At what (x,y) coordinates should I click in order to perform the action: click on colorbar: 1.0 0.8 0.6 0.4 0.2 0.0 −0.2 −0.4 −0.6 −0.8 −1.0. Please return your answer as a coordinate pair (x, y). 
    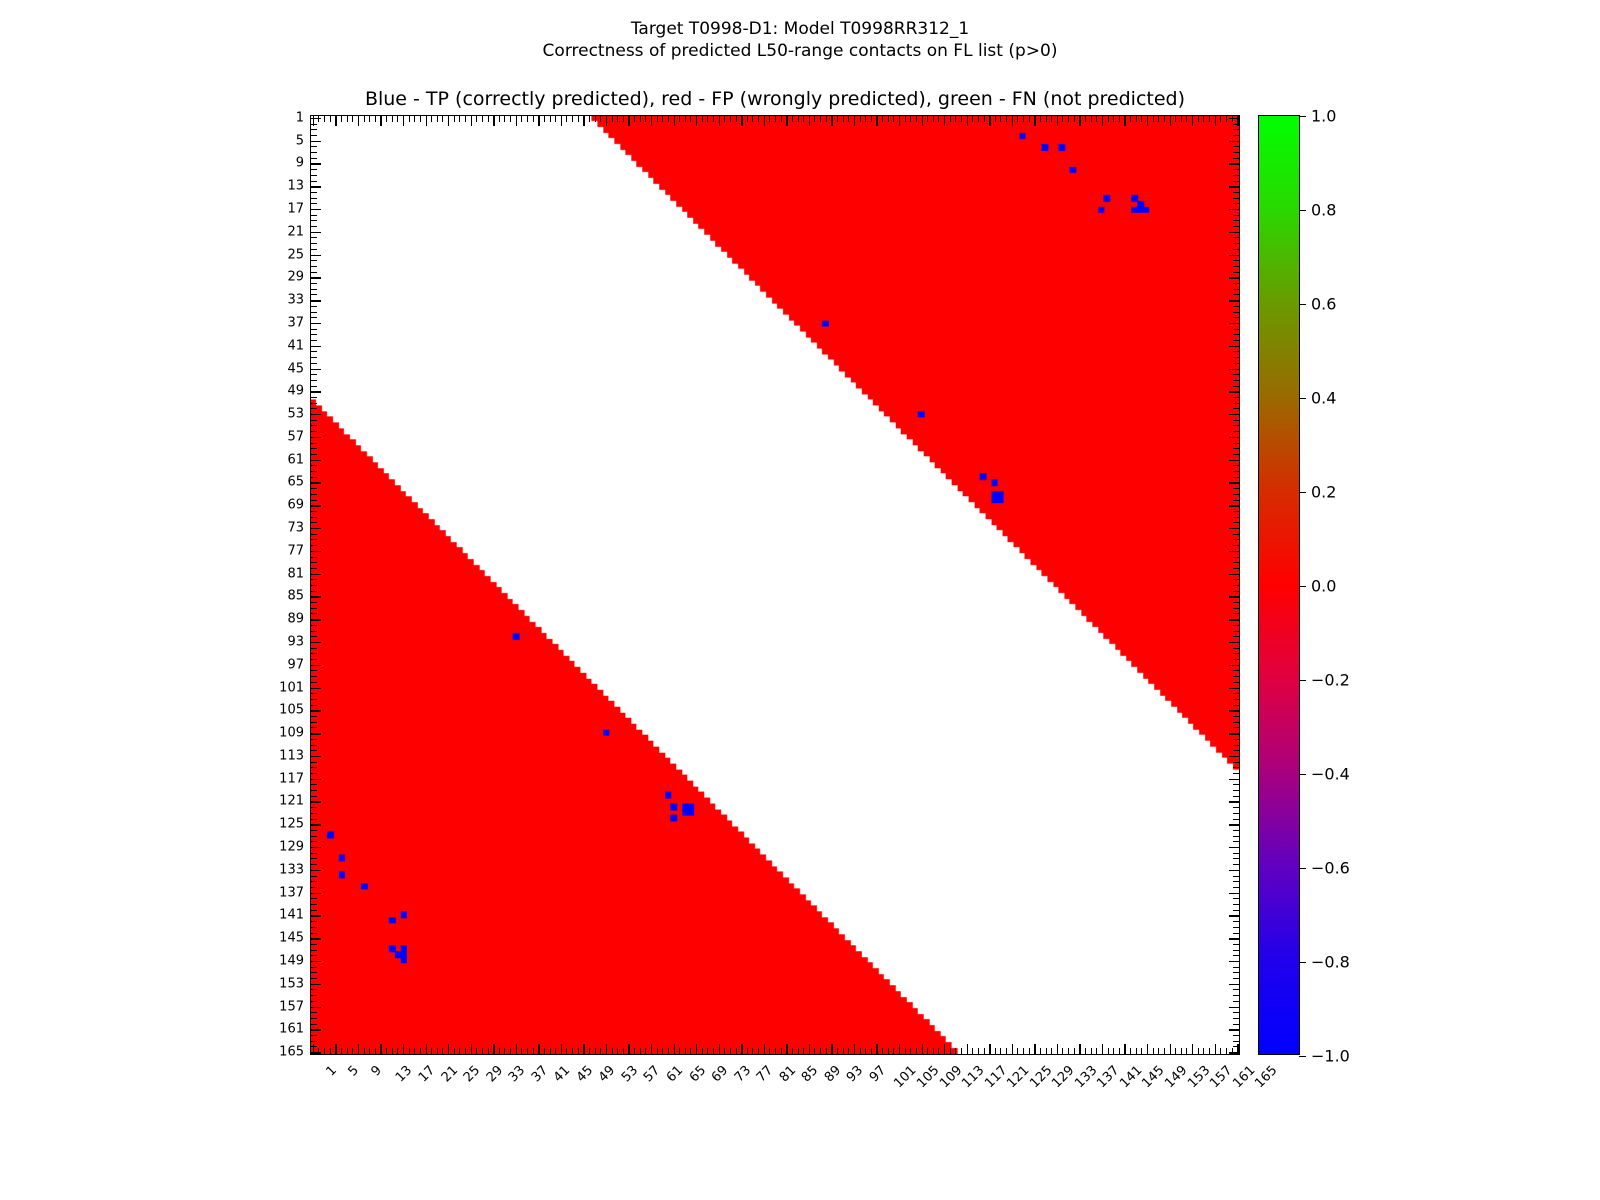
    Looking at the image, I should click on (1304, 586).